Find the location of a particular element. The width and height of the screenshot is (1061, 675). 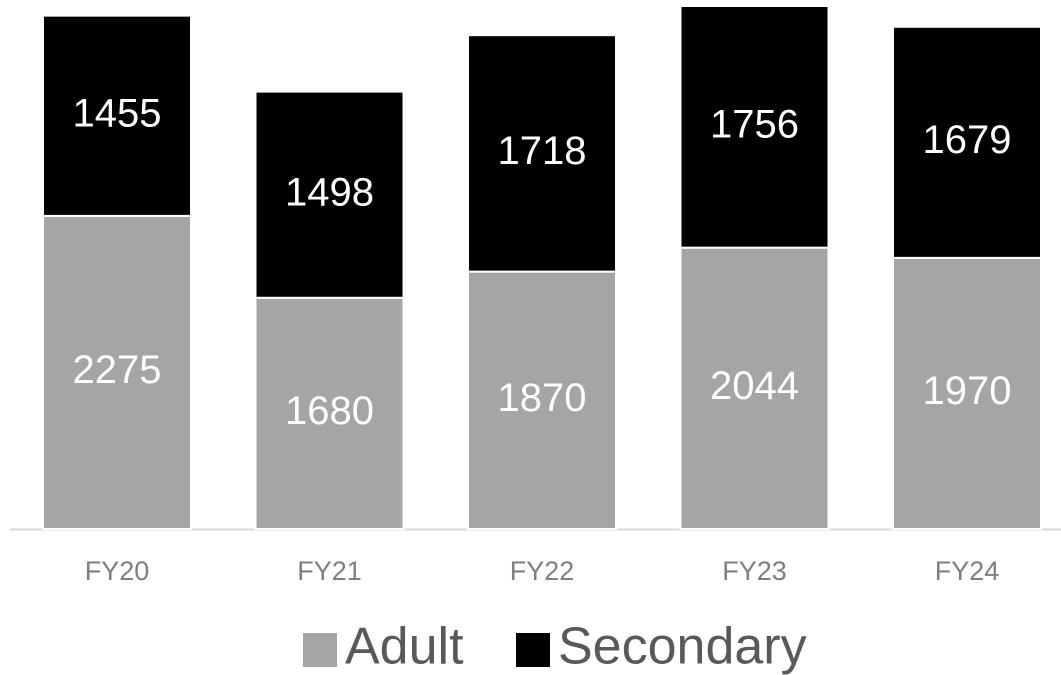

data-label: 1680 is located at coordinates (329, 411).